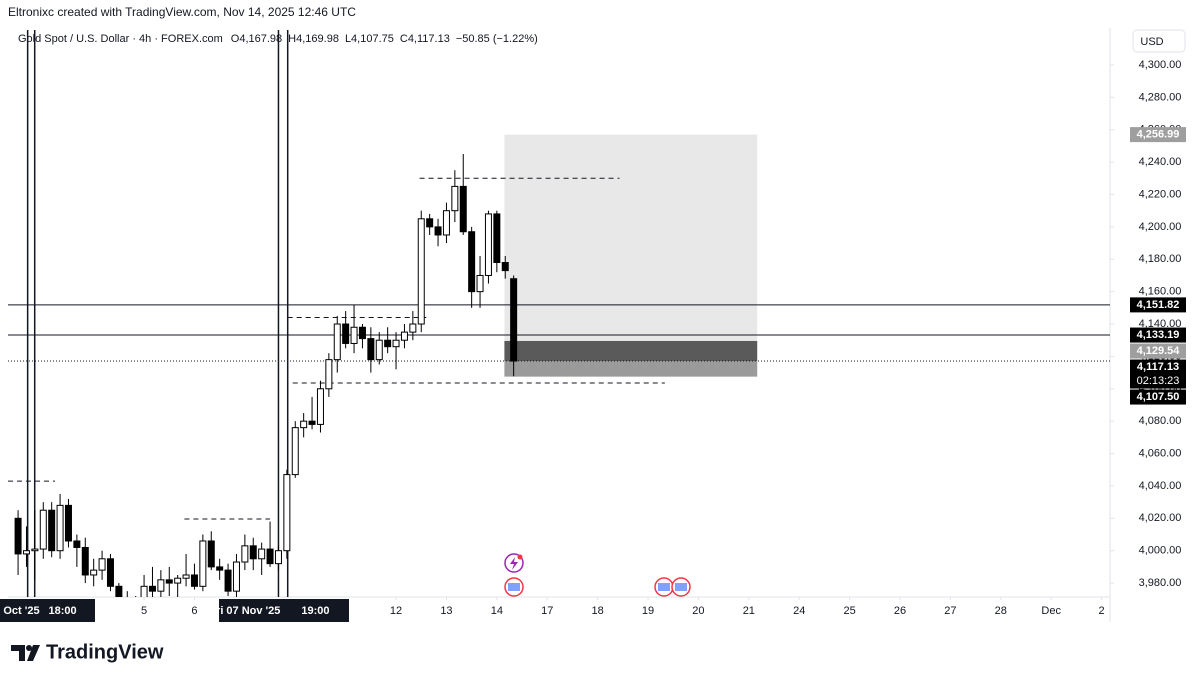  I want to click on countdown: 02:13:23, so click(1158, 381).